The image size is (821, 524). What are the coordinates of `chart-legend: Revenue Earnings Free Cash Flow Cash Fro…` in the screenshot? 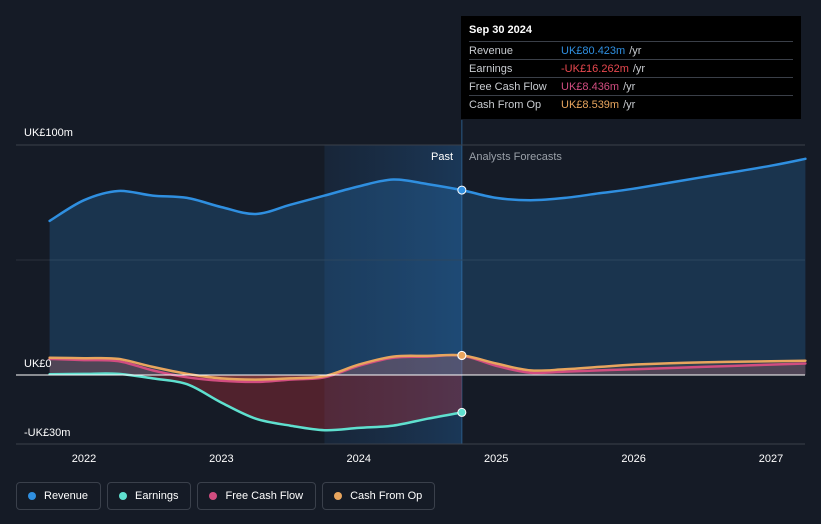 It's located at (226, 496).